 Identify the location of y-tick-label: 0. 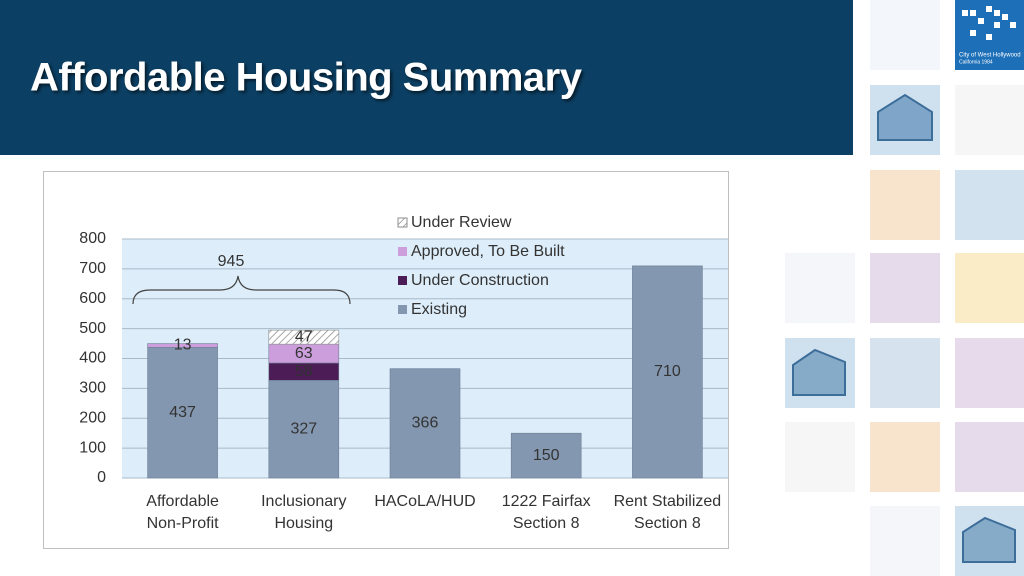
(101, 477).